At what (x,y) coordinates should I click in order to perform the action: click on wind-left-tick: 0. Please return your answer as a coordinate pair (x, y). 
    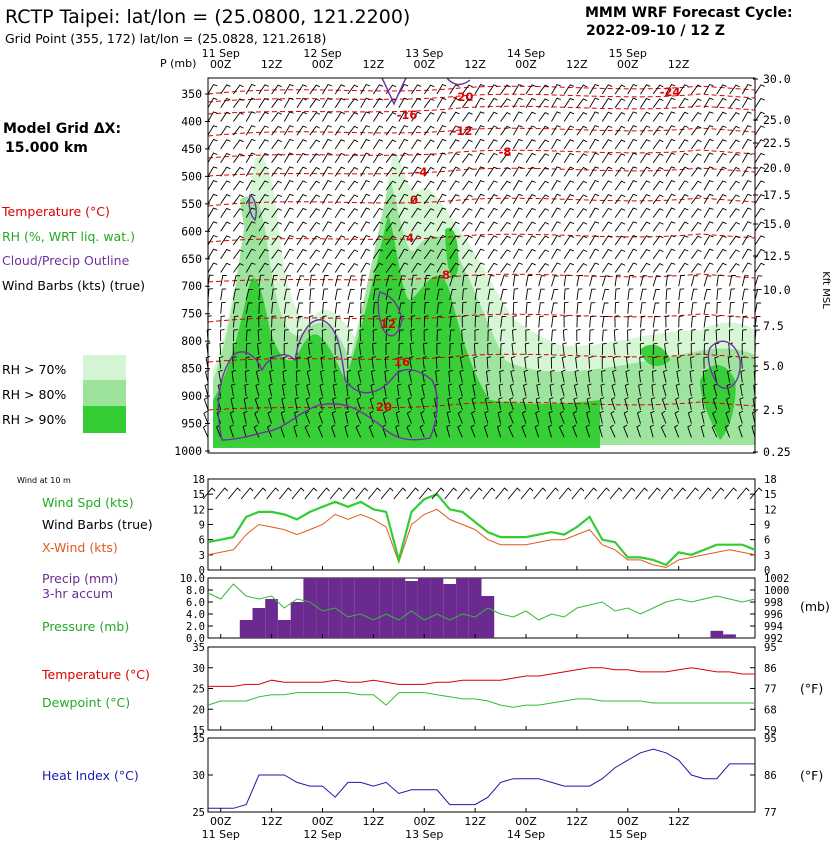
    Looking at the image, I should click on (202, 571).